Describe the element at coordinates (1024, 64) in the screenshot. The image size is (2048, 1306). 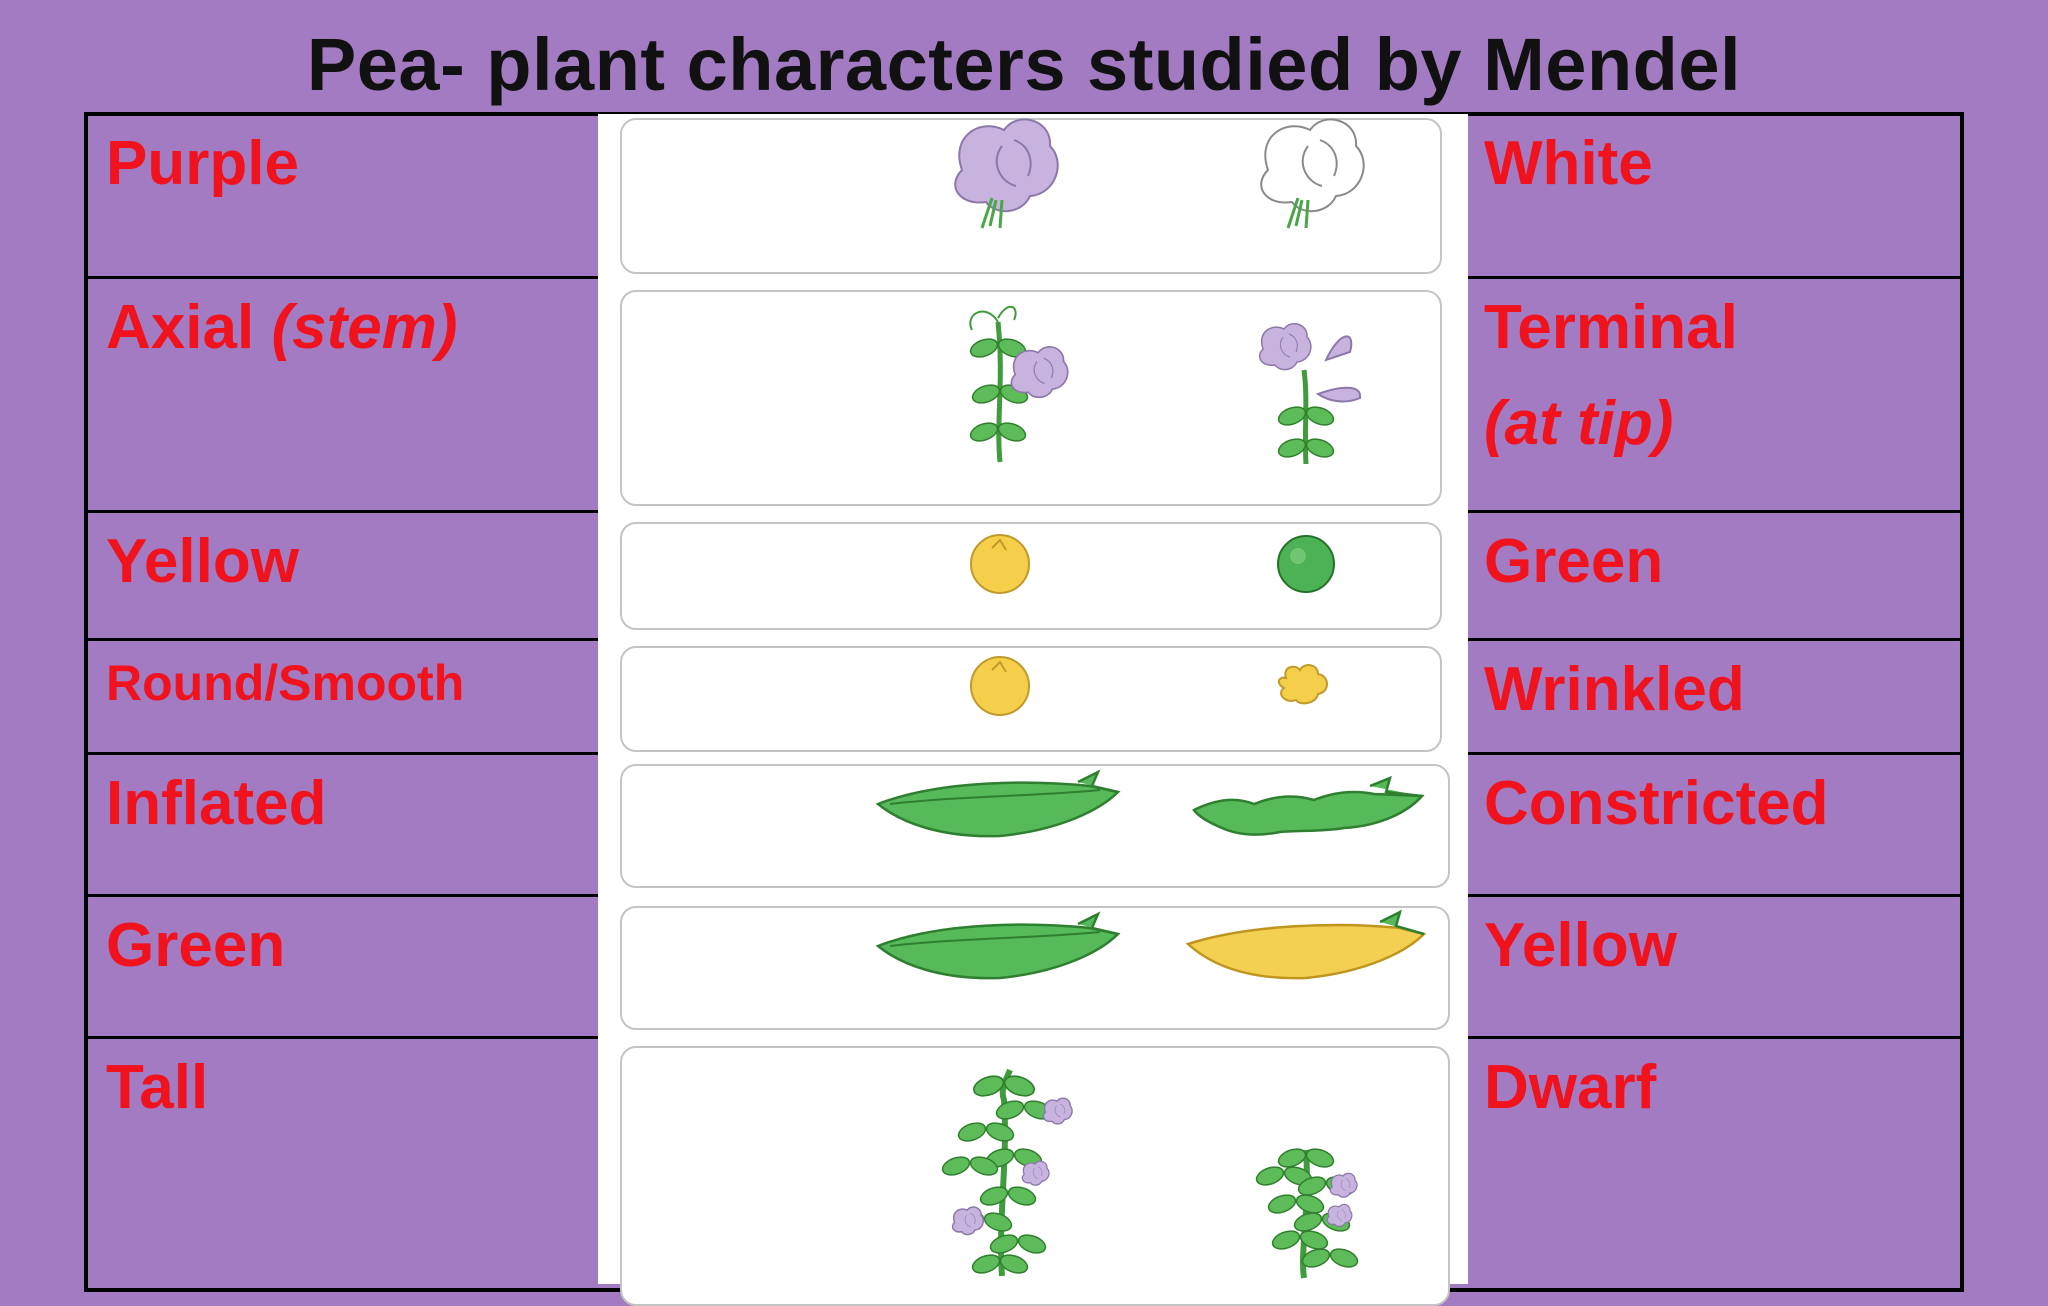
I see `page-title: Pea- plant characters studied by Mendel` at that location.